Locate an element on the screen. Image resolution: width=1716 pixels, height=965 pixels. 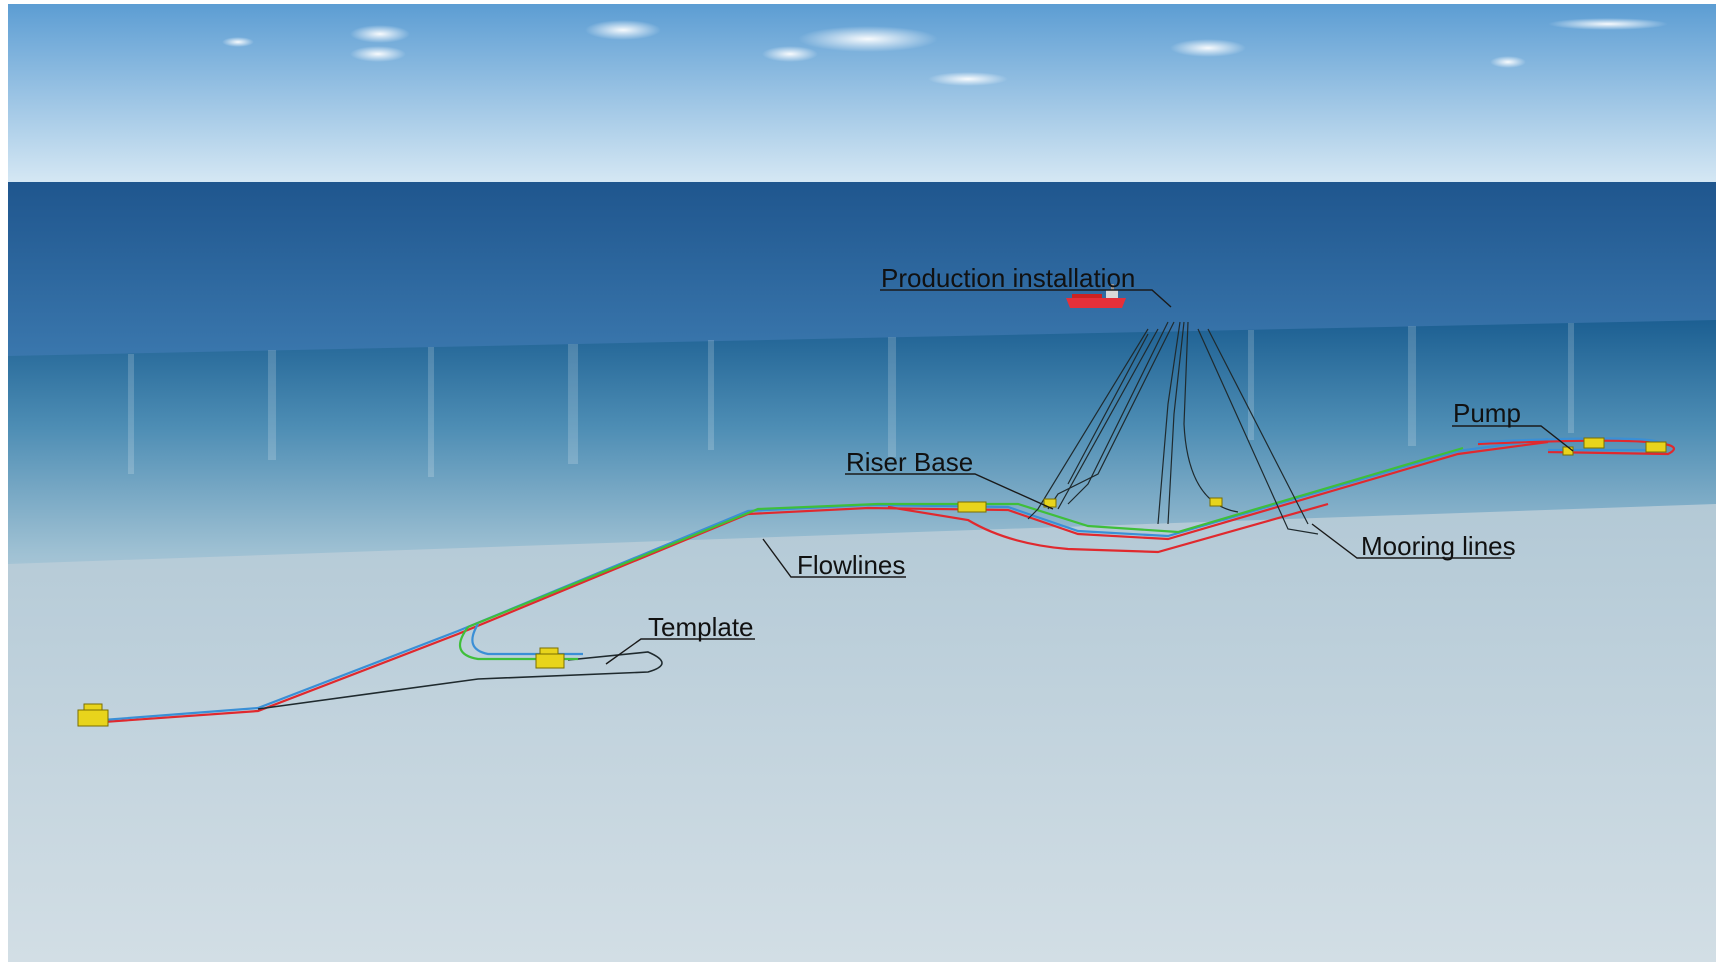
production-installation-label: Production installation is located at coordinates (1008, 278).